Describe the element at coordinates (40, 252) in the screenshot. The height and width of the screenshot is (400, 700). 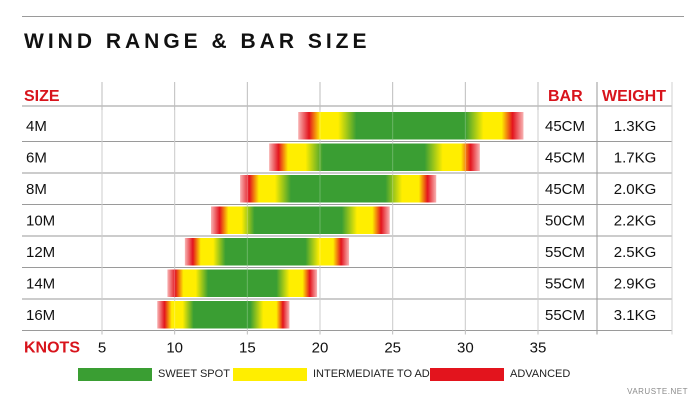
I see `row-size-label: 12M` at that location.